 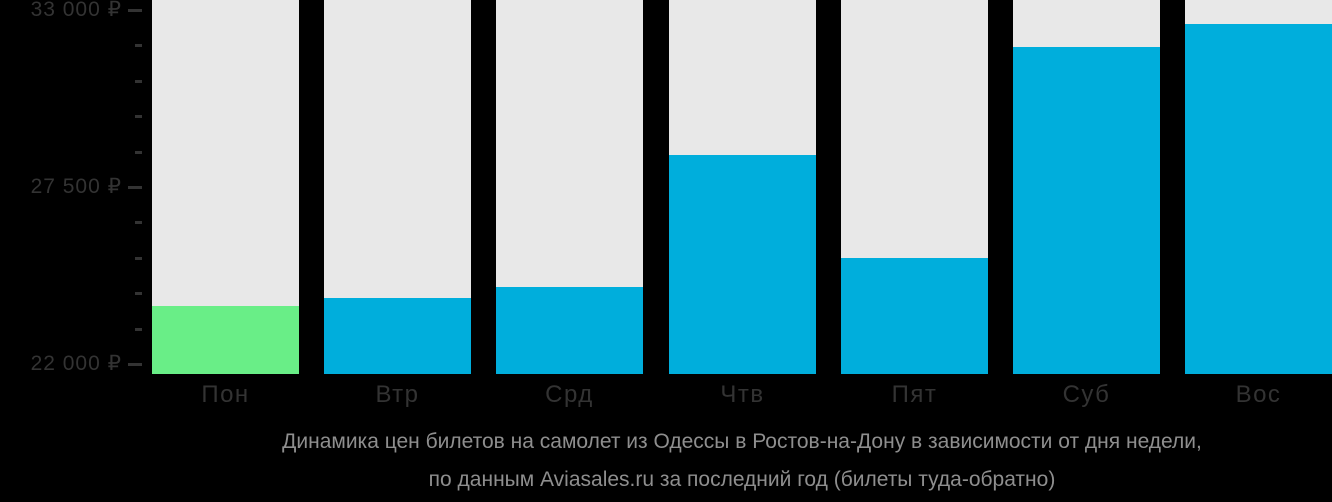 What do you see at coordinates (1258, 199) in the screenshot?
I see `bar-sun` at bounding box center [1258, 199].